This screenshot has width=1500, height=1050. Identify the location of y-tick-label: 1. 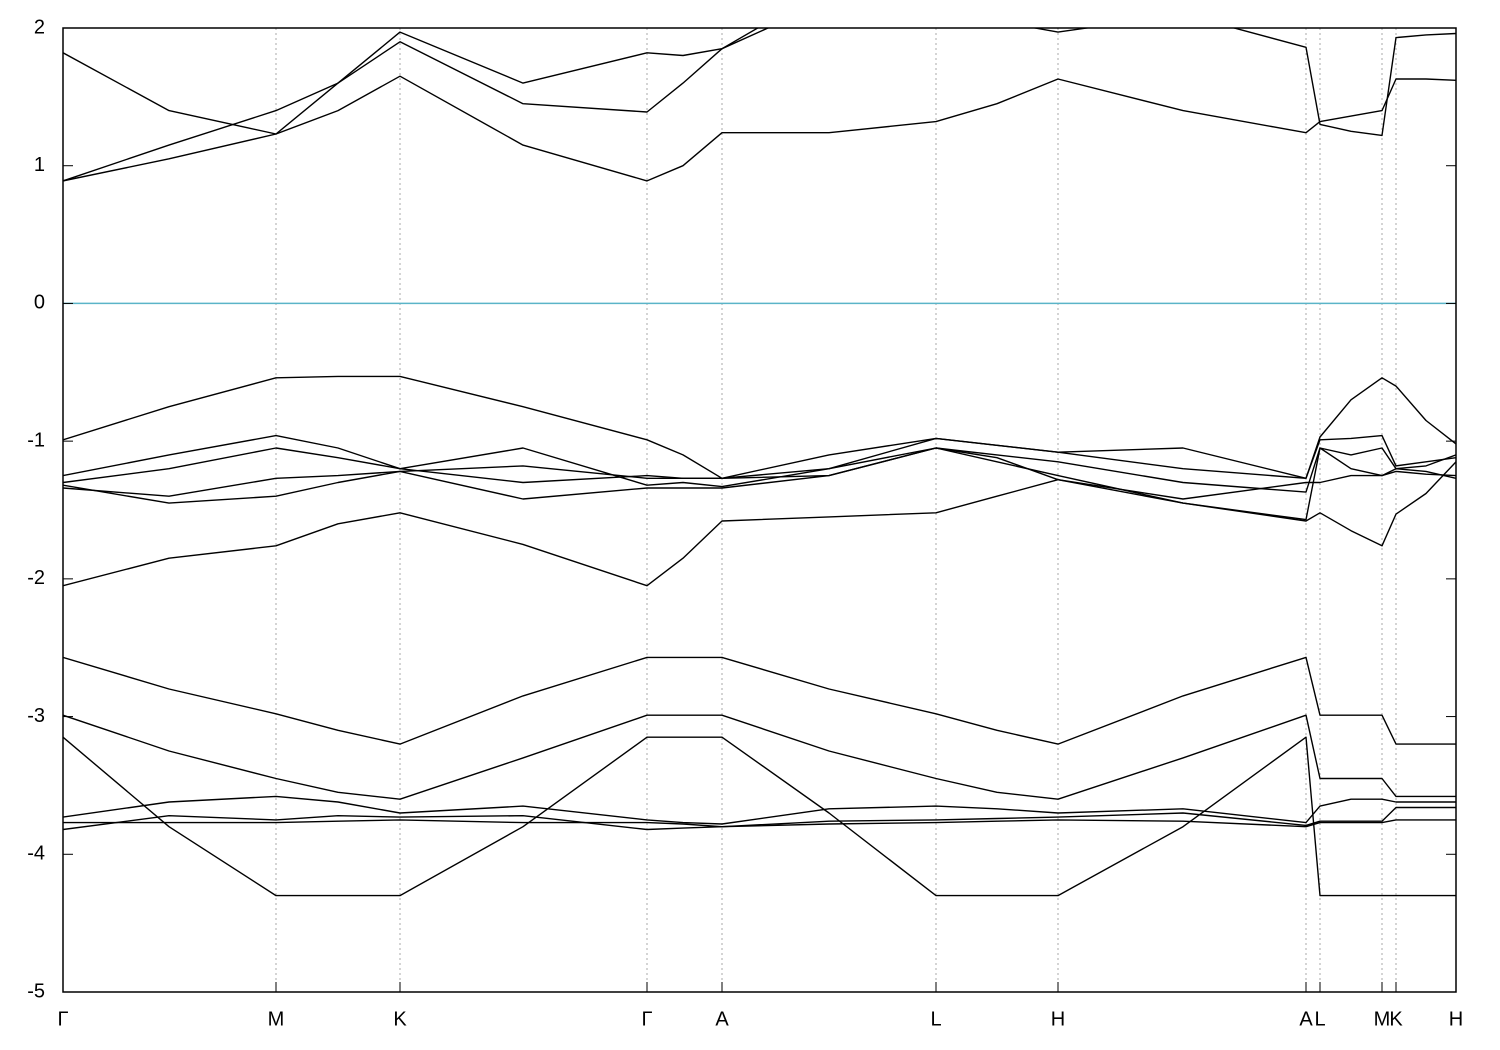
(39, 165).